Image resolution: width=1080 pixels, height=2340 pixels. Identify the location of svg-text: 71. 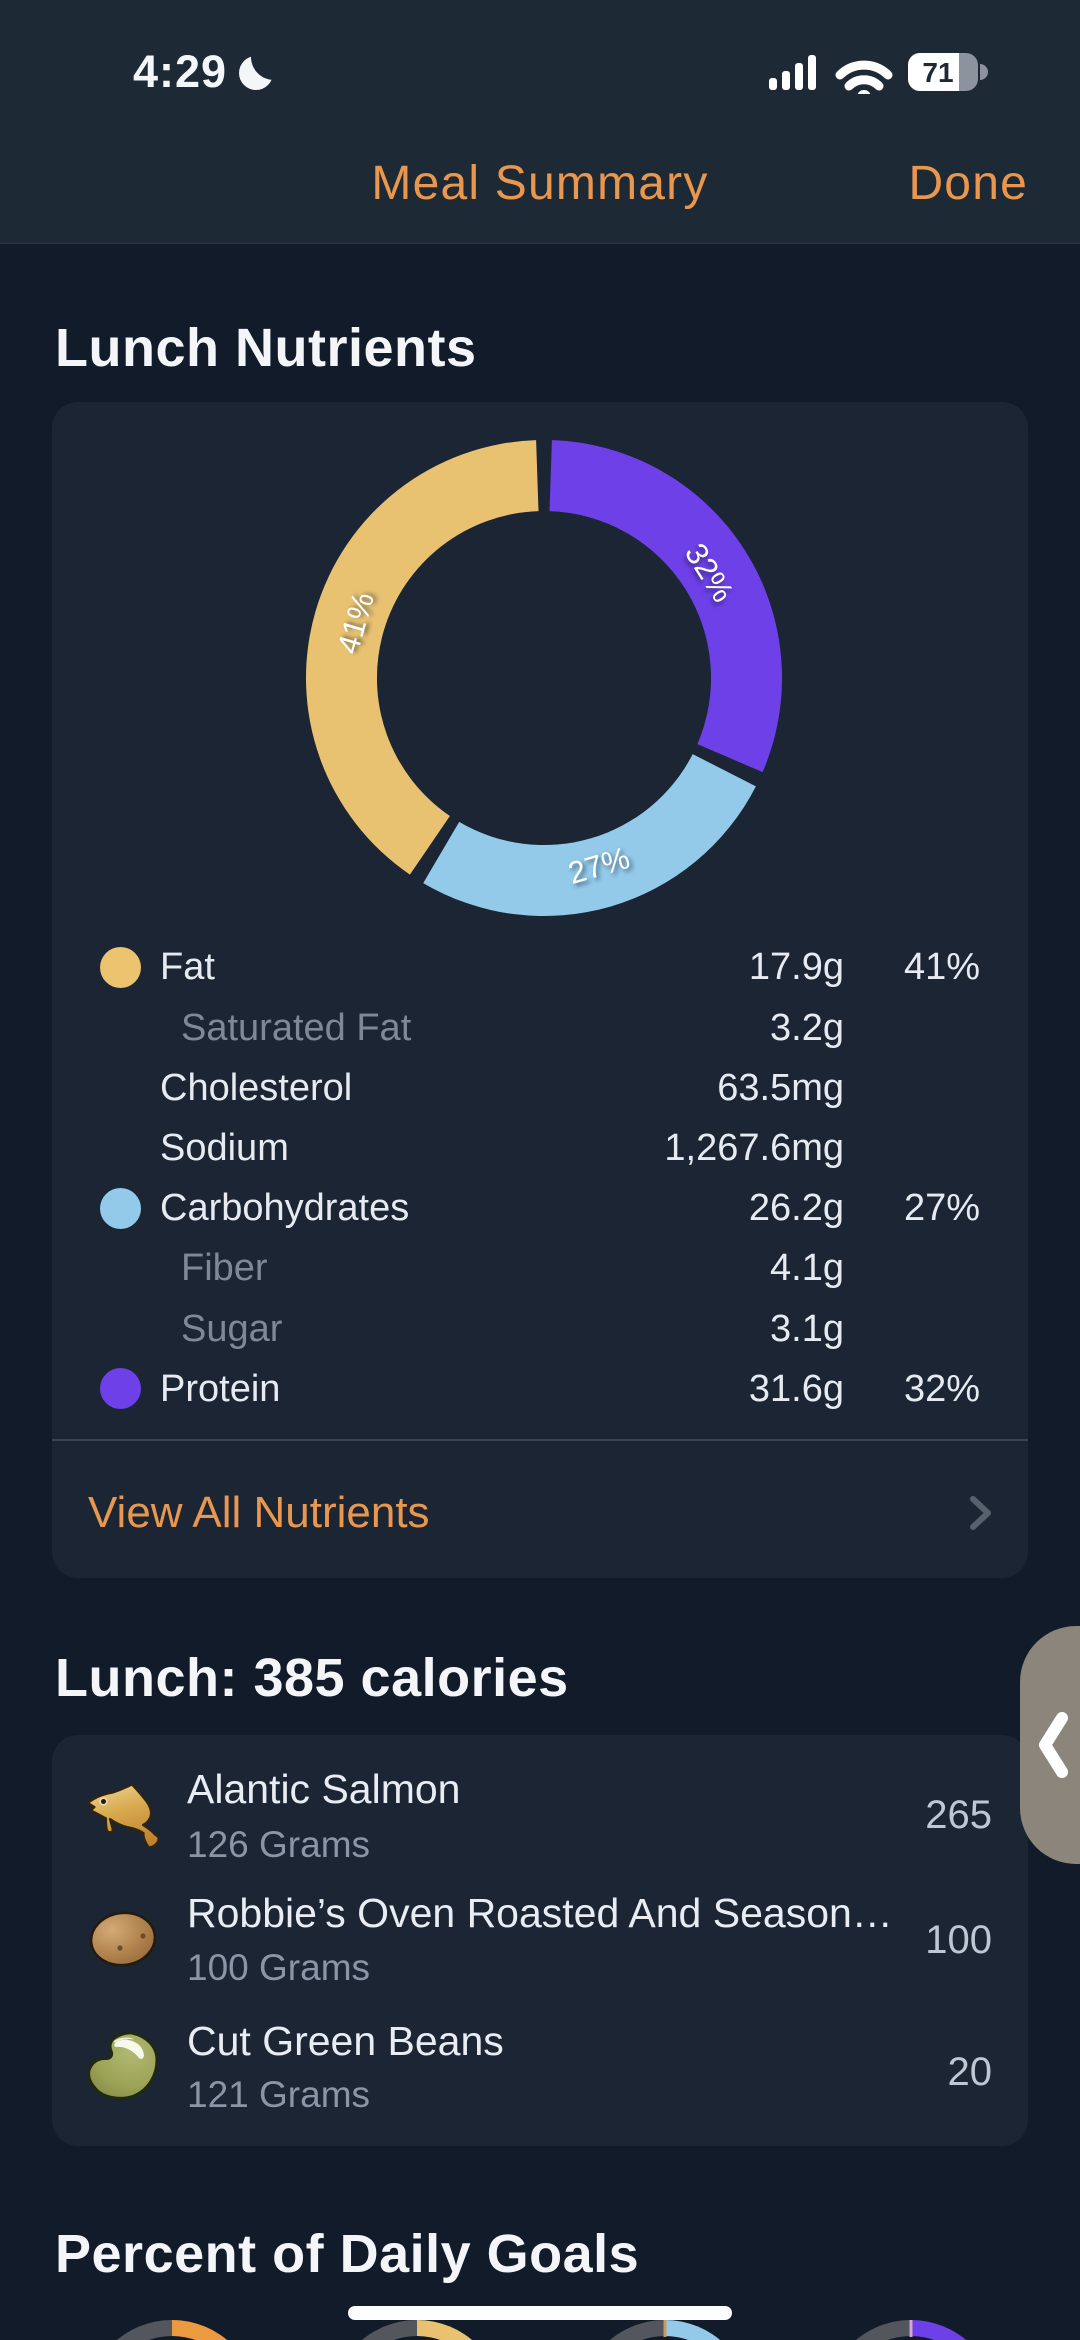
(937, 72).